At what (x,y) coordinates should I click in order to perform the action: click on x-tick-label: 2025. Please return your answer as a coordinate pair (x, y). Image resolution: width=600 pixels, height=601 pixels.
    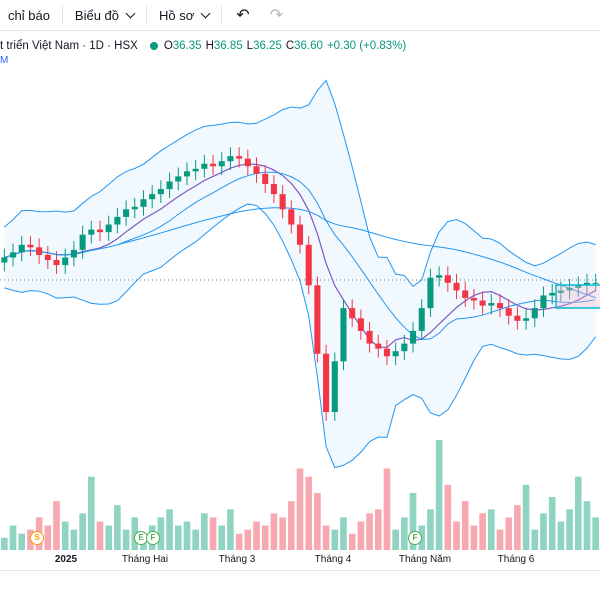
    Looking at the image, I should click on (66, 559).